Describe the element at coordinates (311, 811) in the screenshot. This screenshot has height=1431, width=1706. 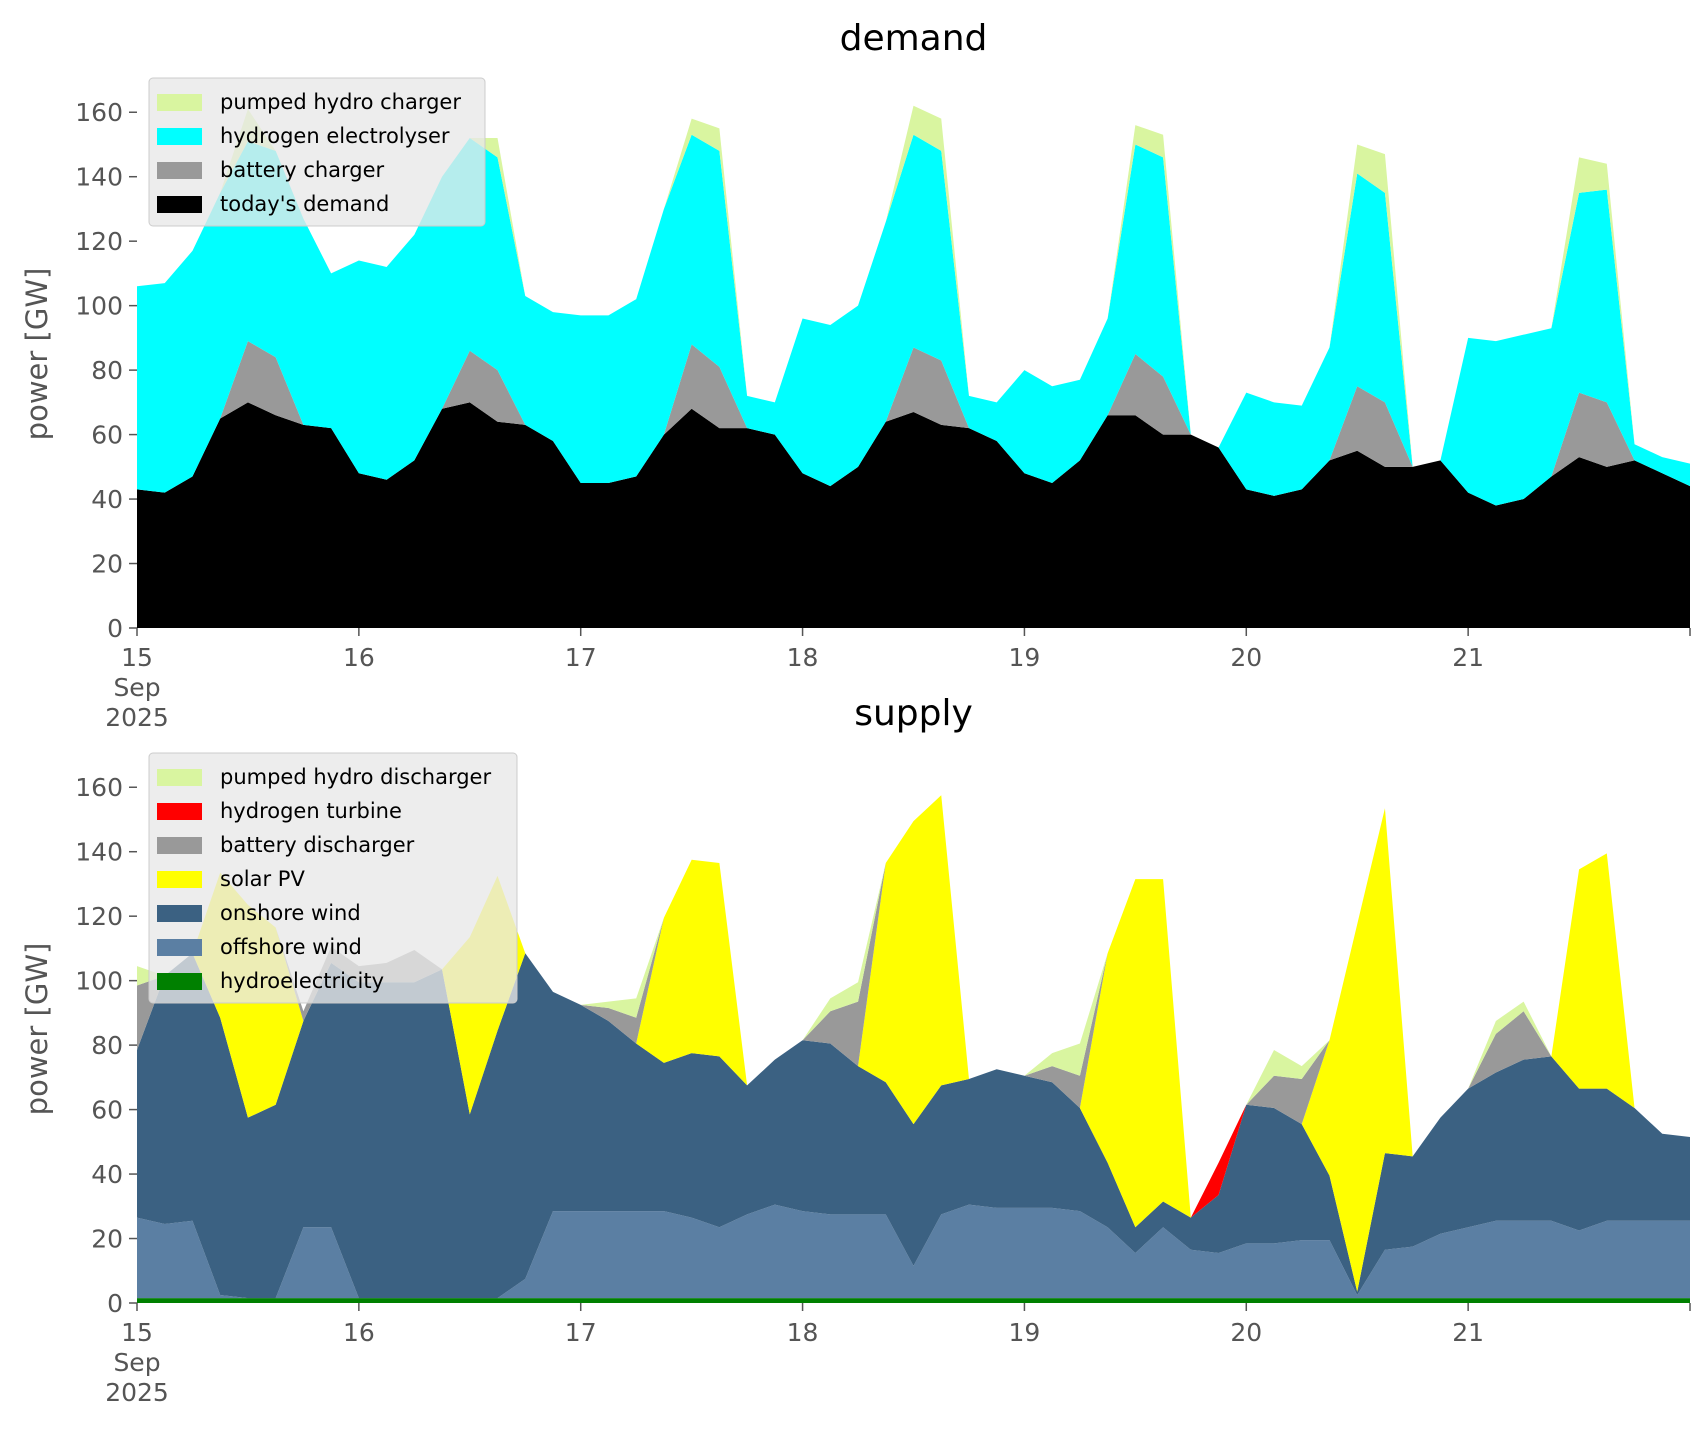
I see `legend-label: hydrogen turbine` at that location.